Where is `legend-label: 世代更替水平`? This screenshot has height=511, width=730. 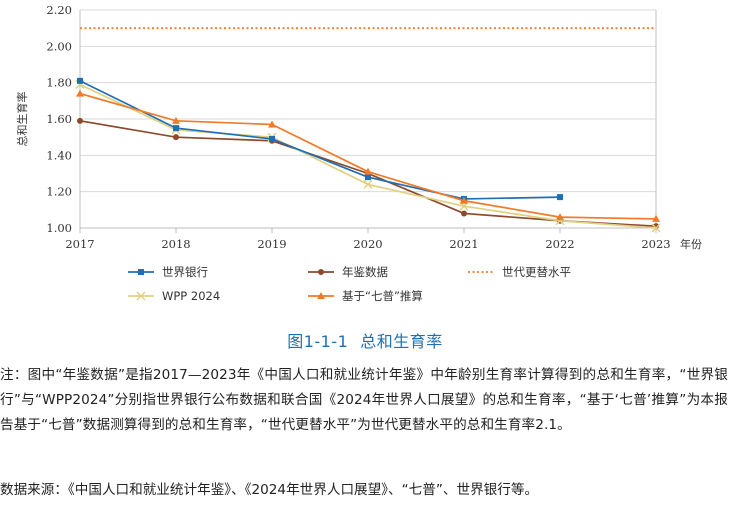 legend-label: 世代更替水平 is located at coordinates (536, 272).